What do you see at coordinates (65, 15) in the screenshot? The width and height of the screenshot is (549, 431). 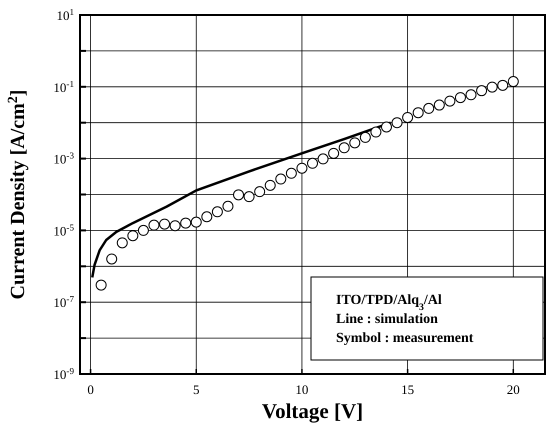 I see `y-tick-label: 10$^{1}$` at bounding box center [65, 15].